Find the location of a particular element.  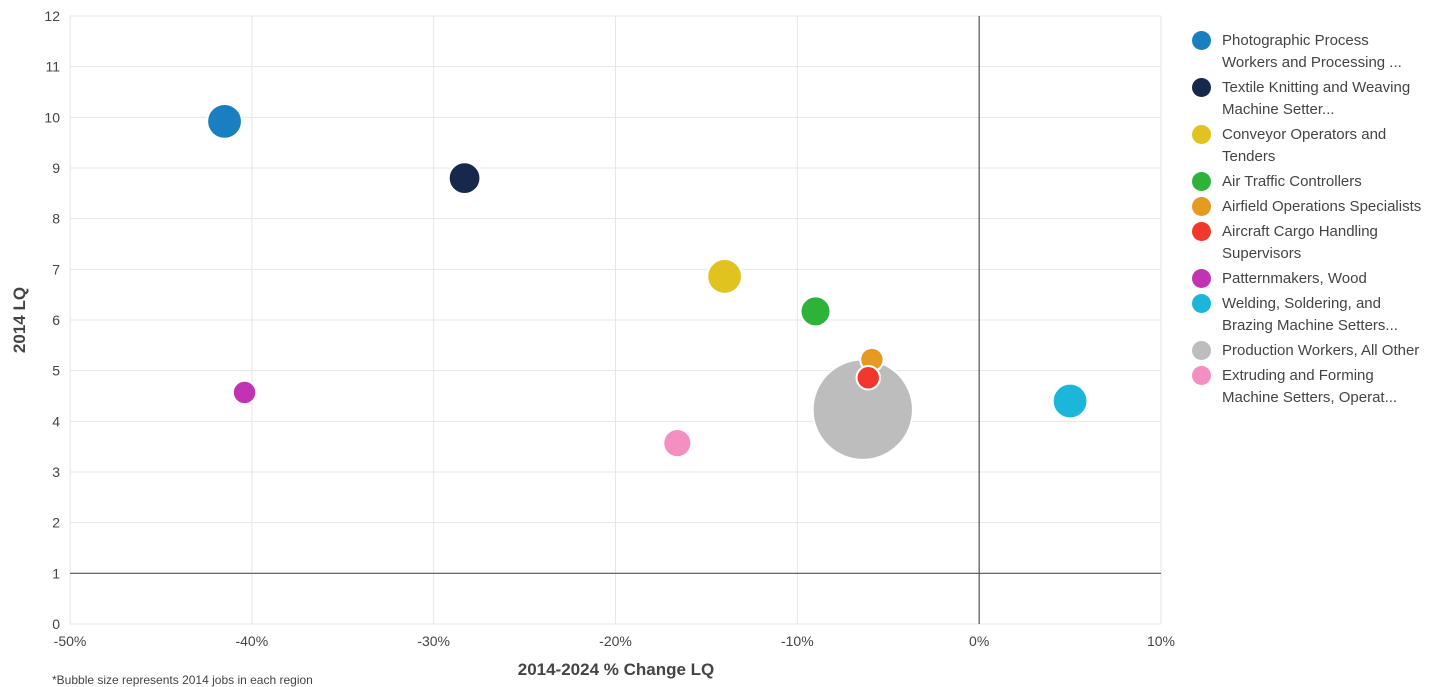

x-tick-label: -40% is located at coordinates (251, 641).